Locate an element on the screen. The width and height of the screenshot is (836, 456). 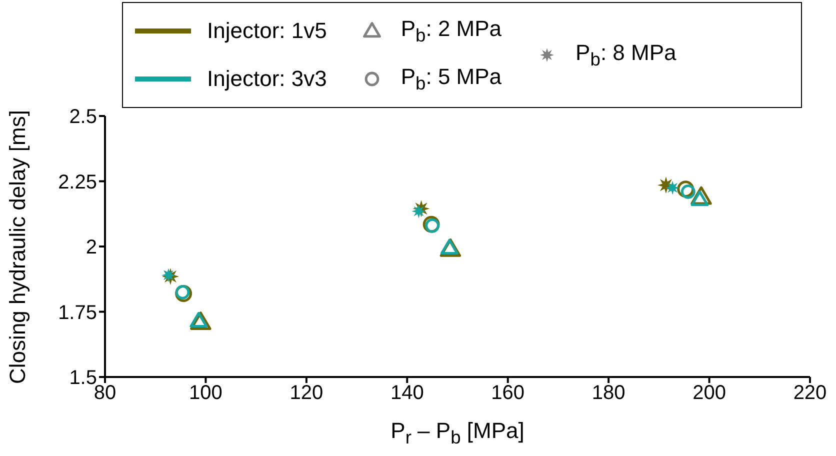
x-tick-label: 180 is located at coordinates (609, 393).